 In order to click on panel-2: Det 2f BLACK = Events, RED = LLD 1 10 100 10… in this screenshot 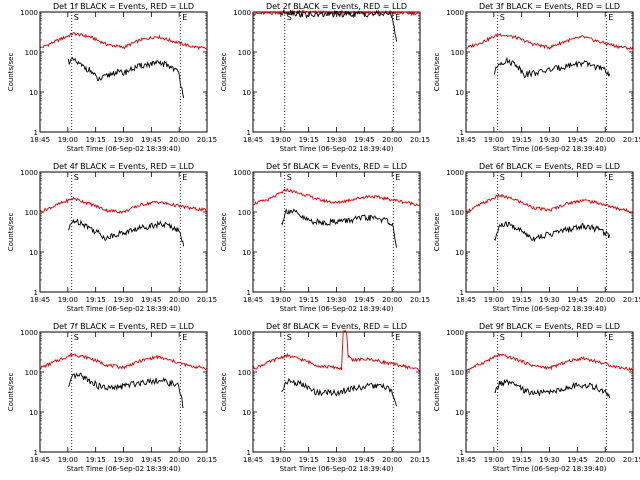, I will do `click(325, 77)`.